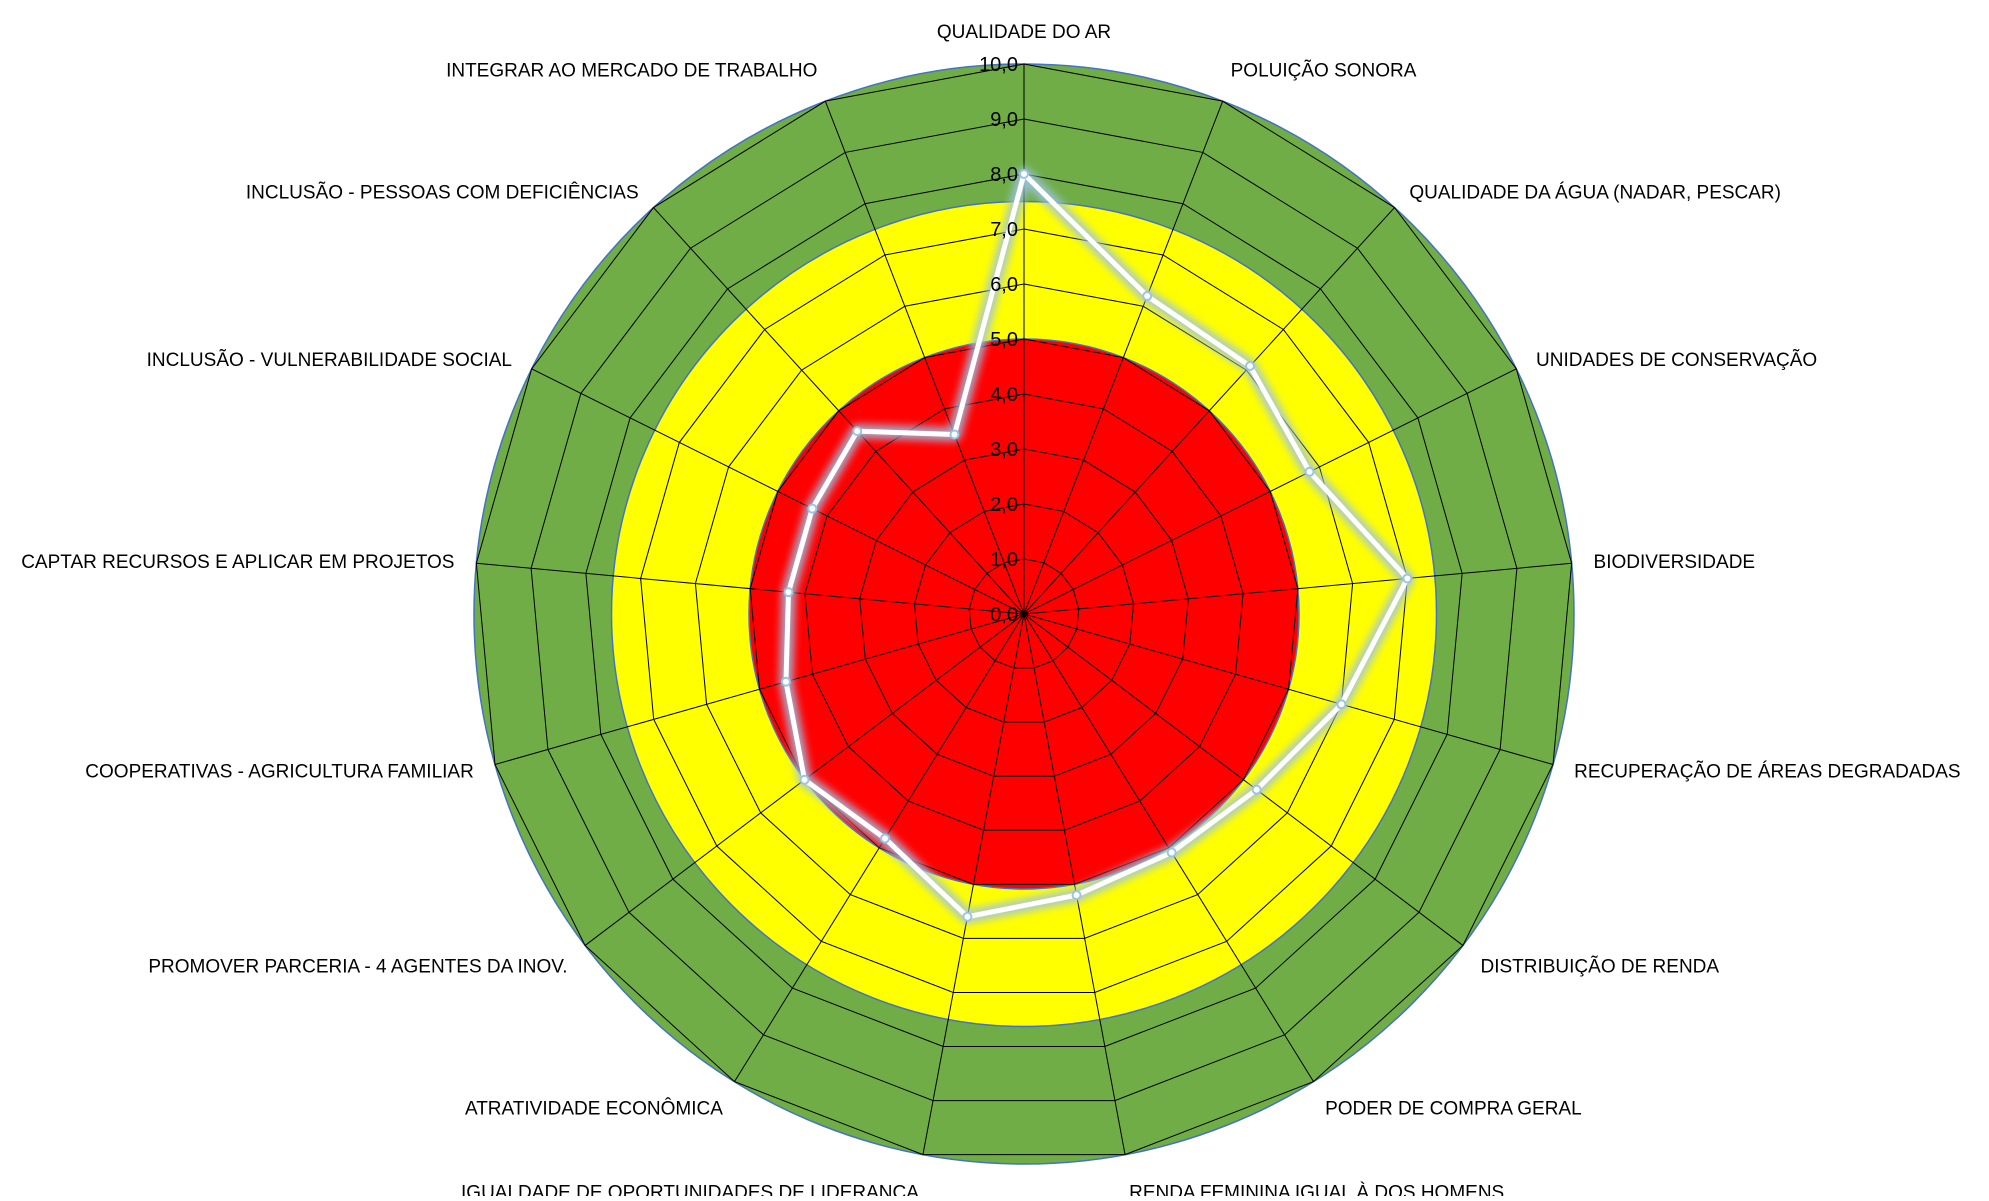 This screenshot has height=1201, width=1989. What do you see at coordinates (1004, 395) in the screenshot?
I see `tick-label: 4,0` at bounding box center [1004, 395].